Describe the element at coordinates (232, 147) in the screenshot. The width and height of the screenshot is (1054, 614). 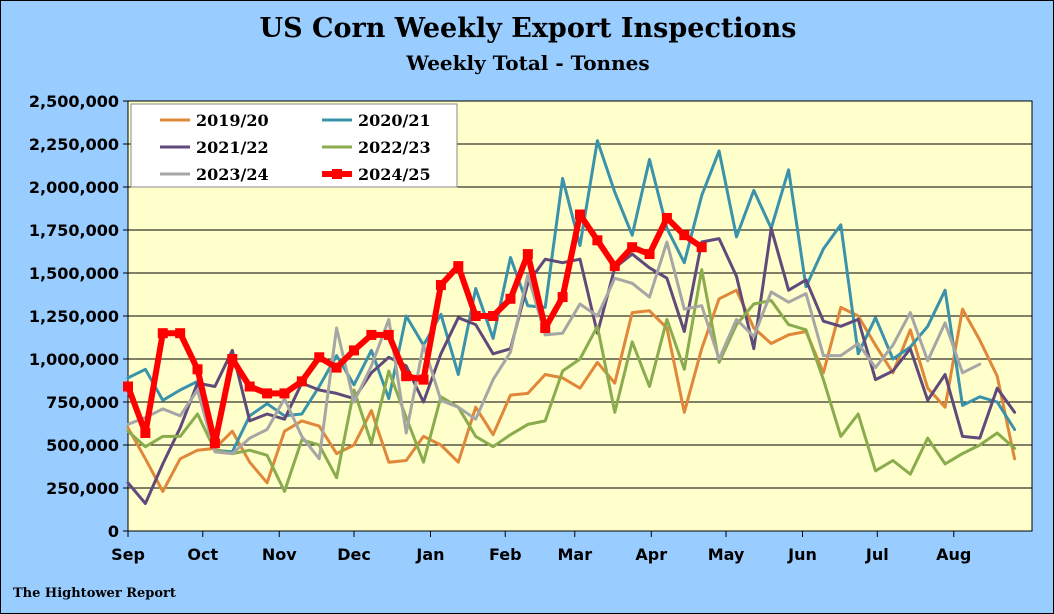
I see `legend-label: 2021/22` at that location.